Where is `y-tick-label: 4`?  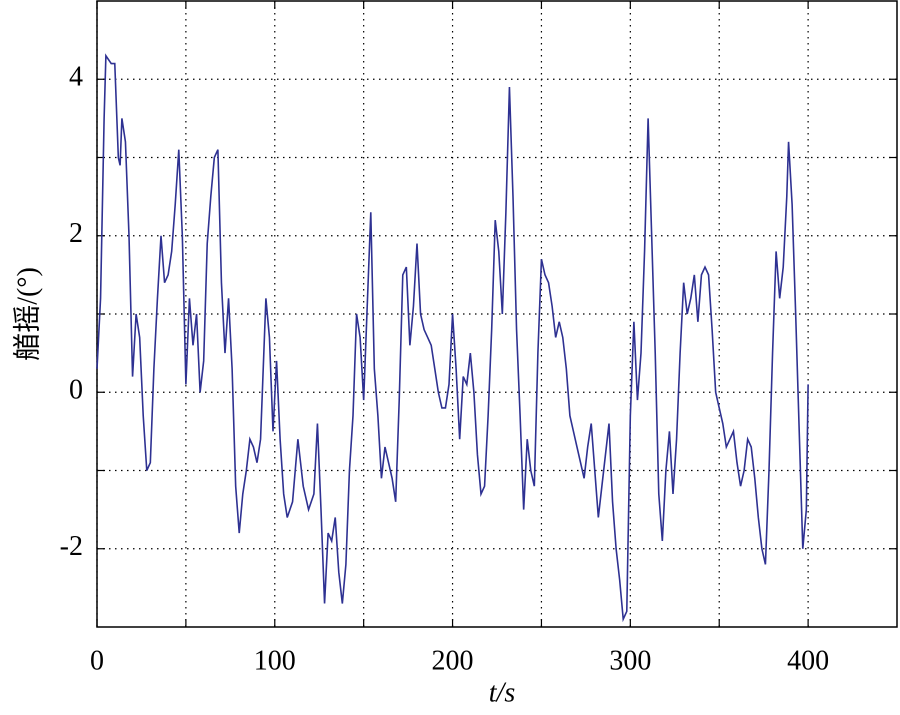 y-tick-label: 4 is located at coordinates (76, 77).